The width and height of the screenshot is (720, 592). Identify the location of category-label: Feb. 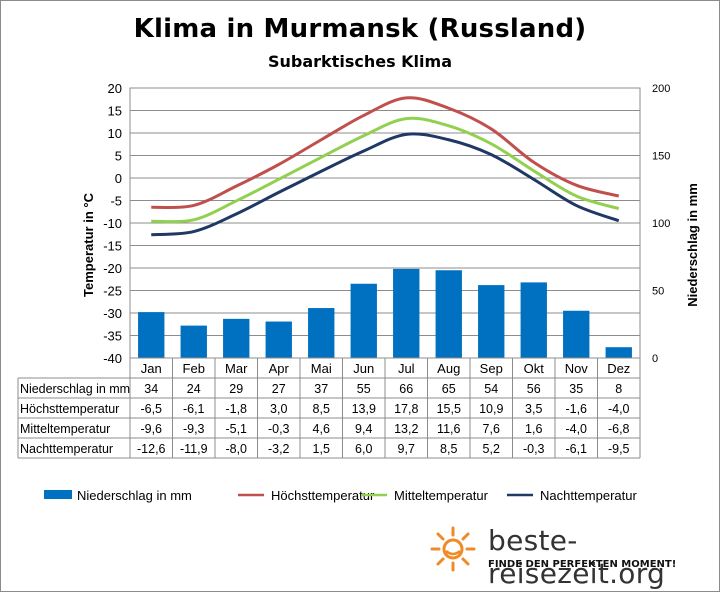
(194, 368).